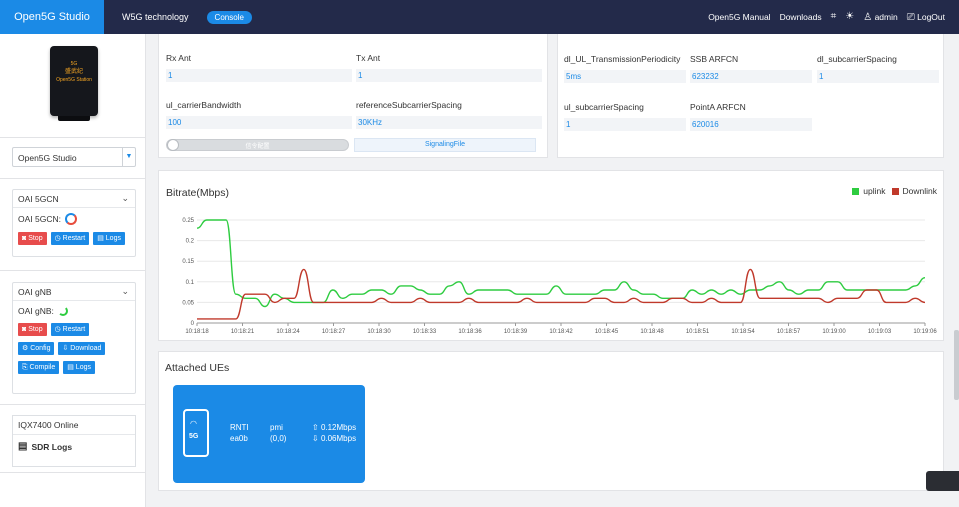 Image resolution: width=959 pixels, height=507 pixels. What do you see at coordinates (39, 219) in the screenshot?
I see `cn-status-label: OAI 5GCN:` at bounding box center [39, 219].